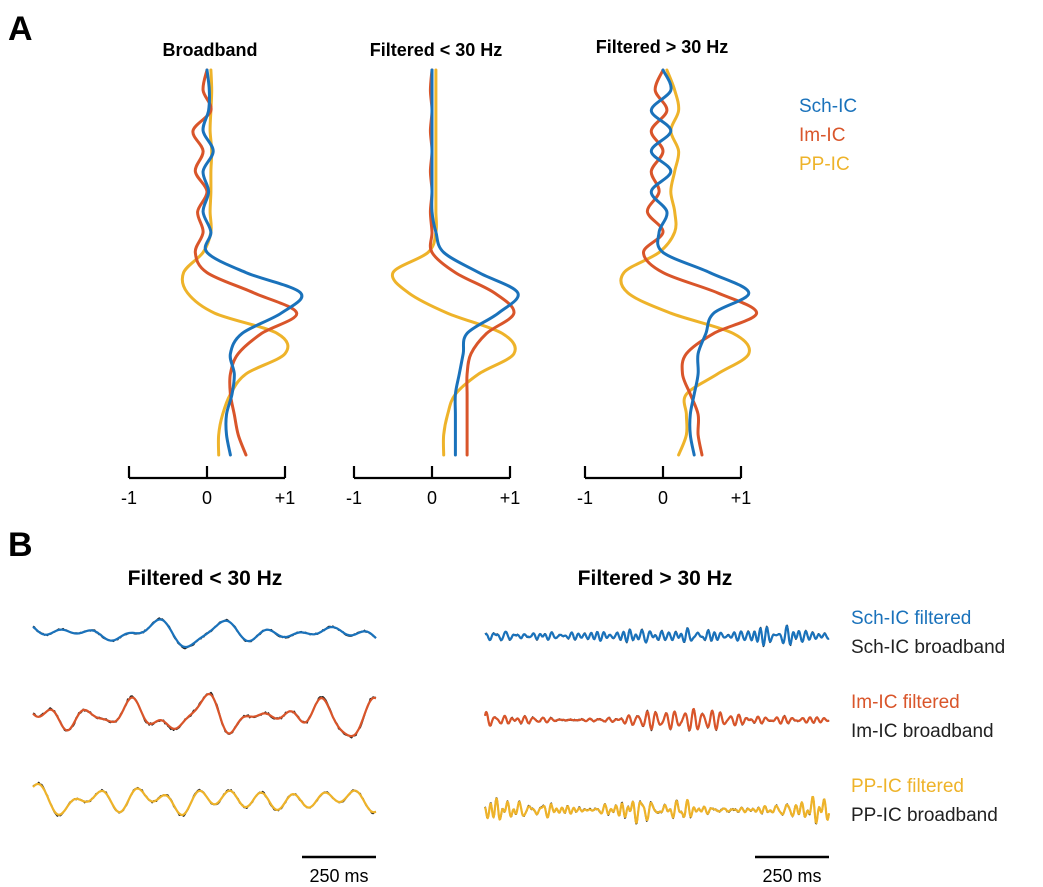  I want to click on legend-a-pp-ic: PP-IC, so click(824, 164).